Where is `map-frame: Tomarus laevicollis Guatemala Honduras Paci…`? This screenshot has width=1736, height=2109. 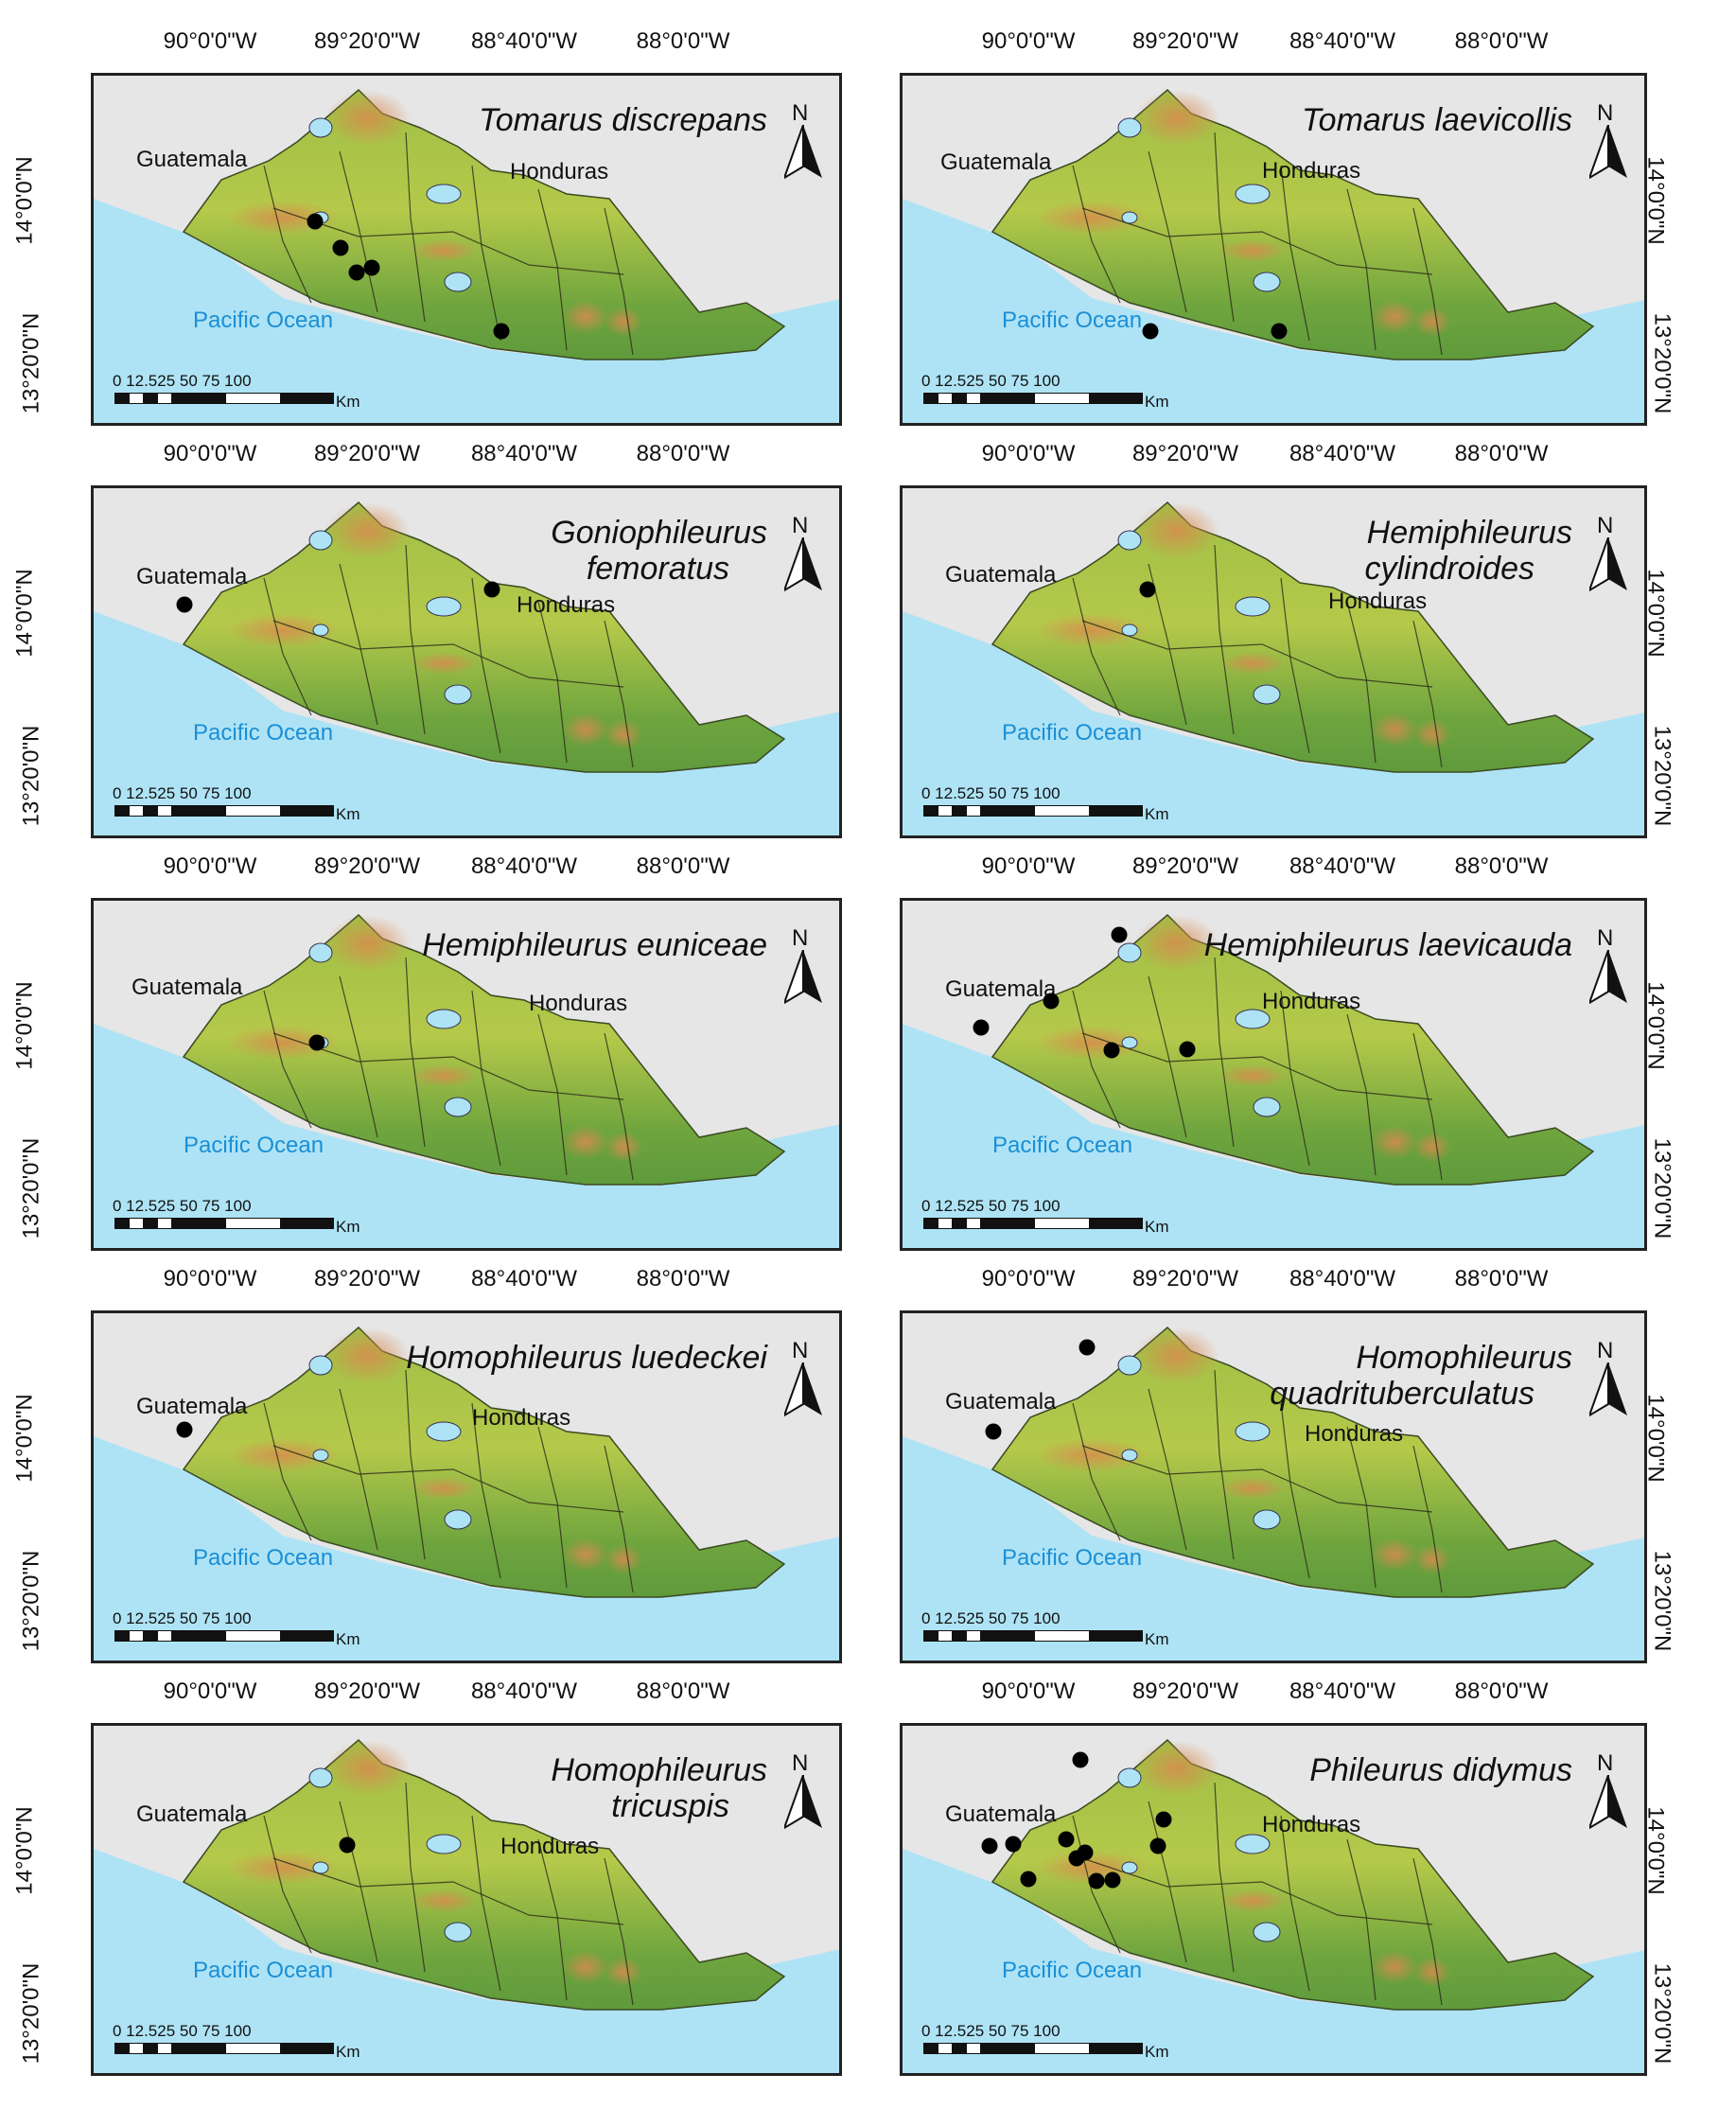 map-frame: Tomarus laevicollis Guatemala Honduras Paci… is located at coordinates (1273, 249).